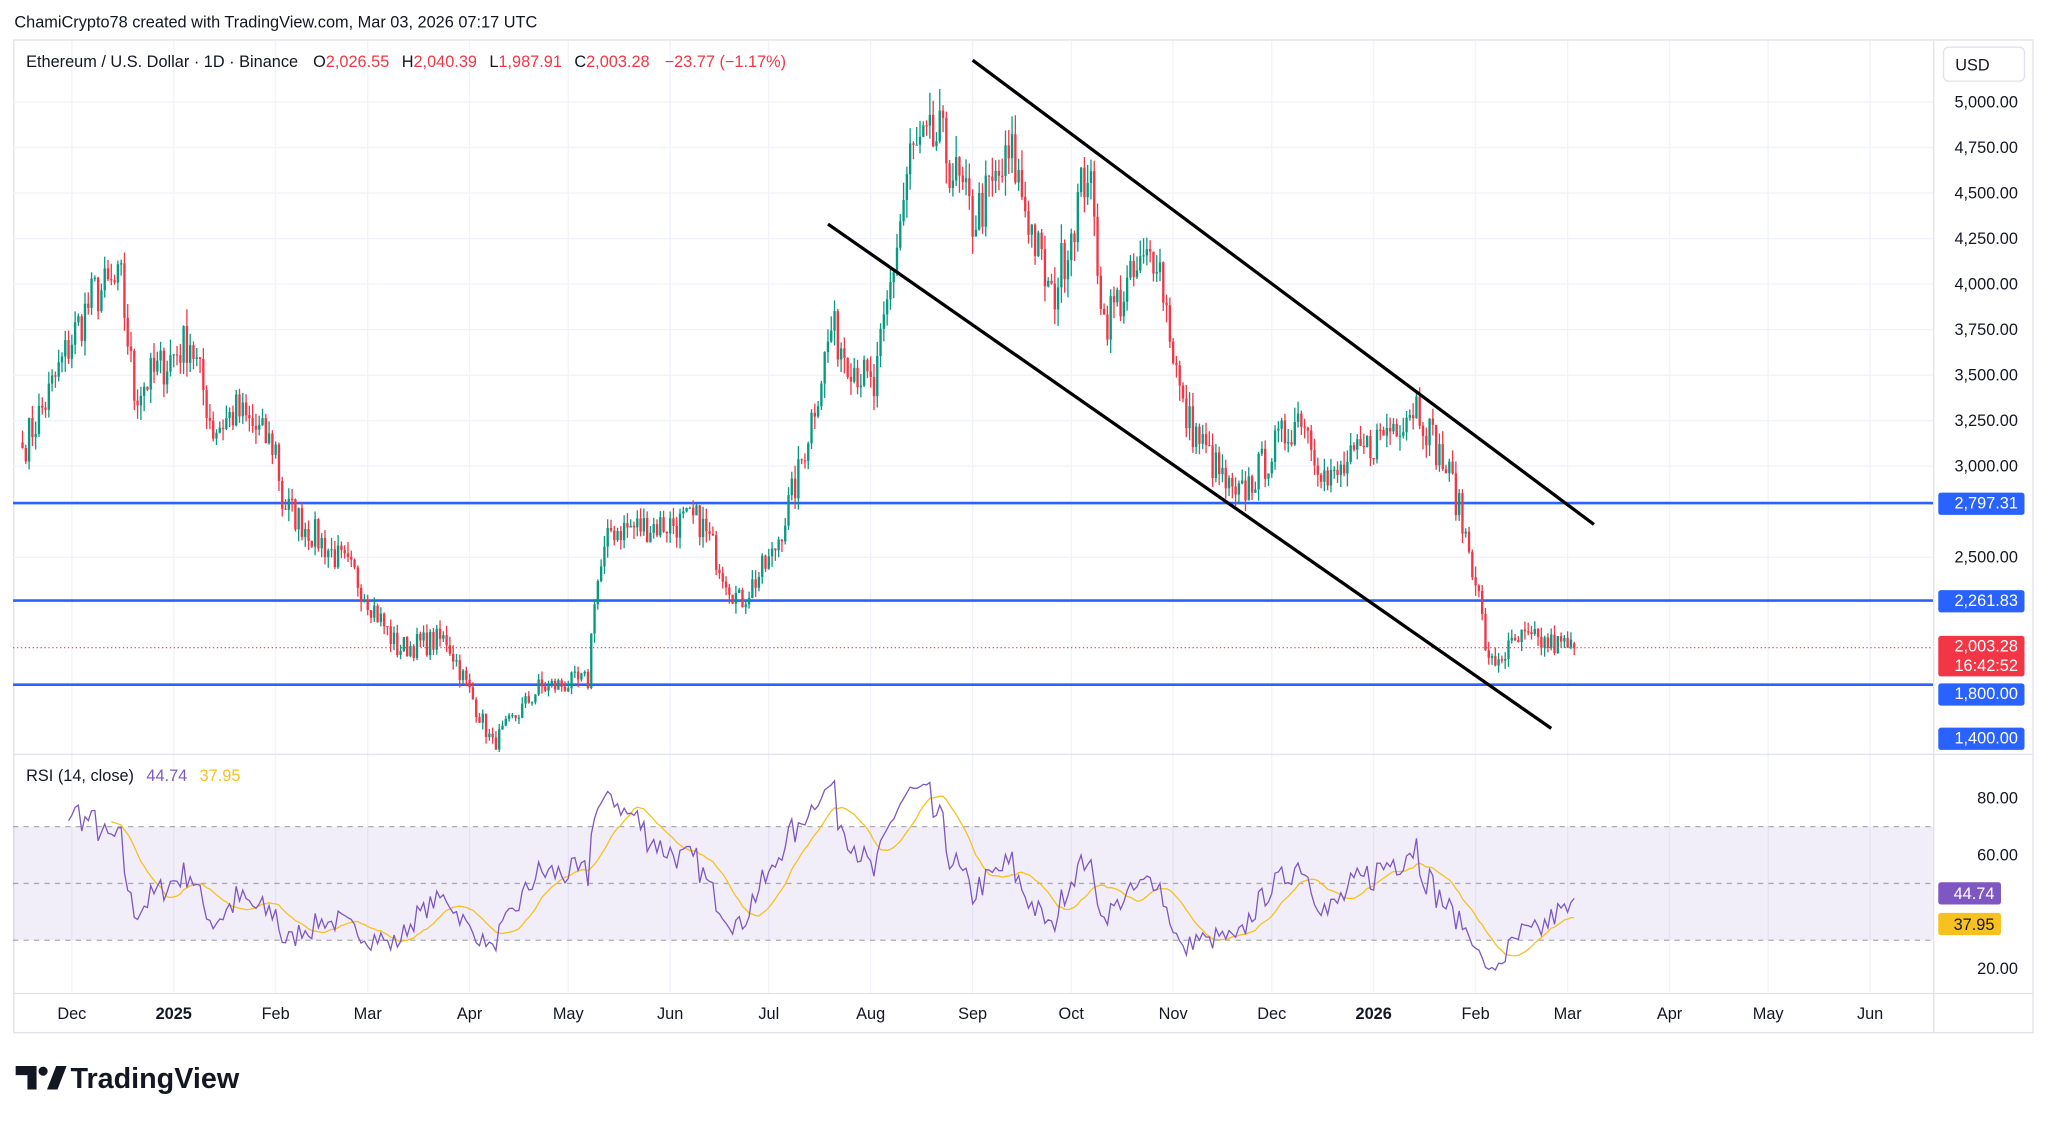 This screenshot has width=2048, height=1121. Describe the element at coordinates (1972, 66) in the screenshot. I see `currency-label: USD` at that location.